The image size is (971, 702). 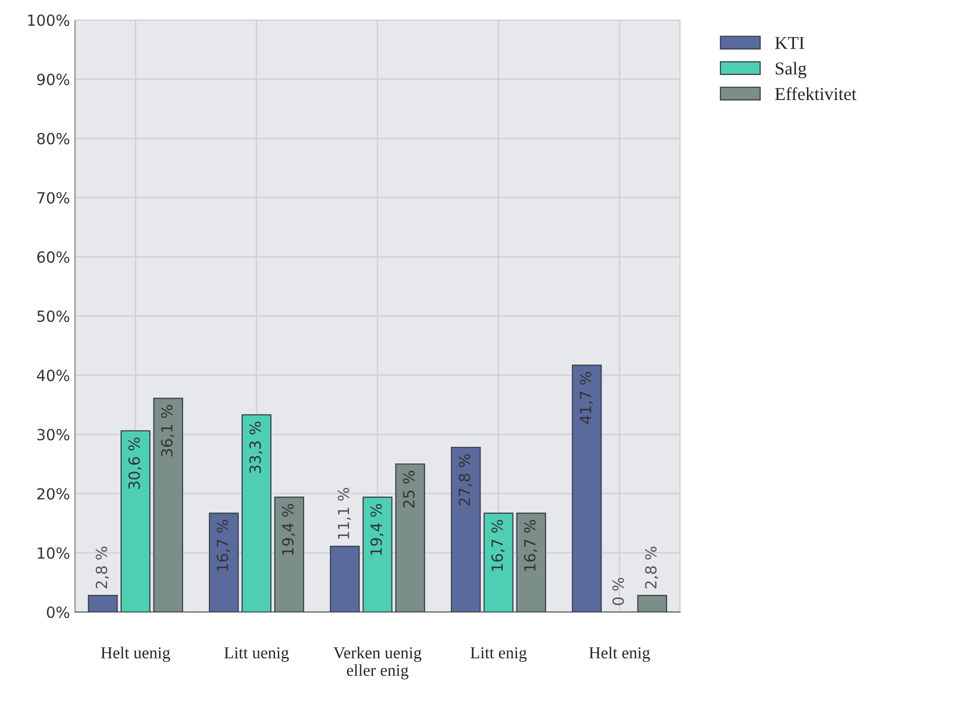 I want to click on x-tick-label: Helt enig, so click(x=619, y=654).